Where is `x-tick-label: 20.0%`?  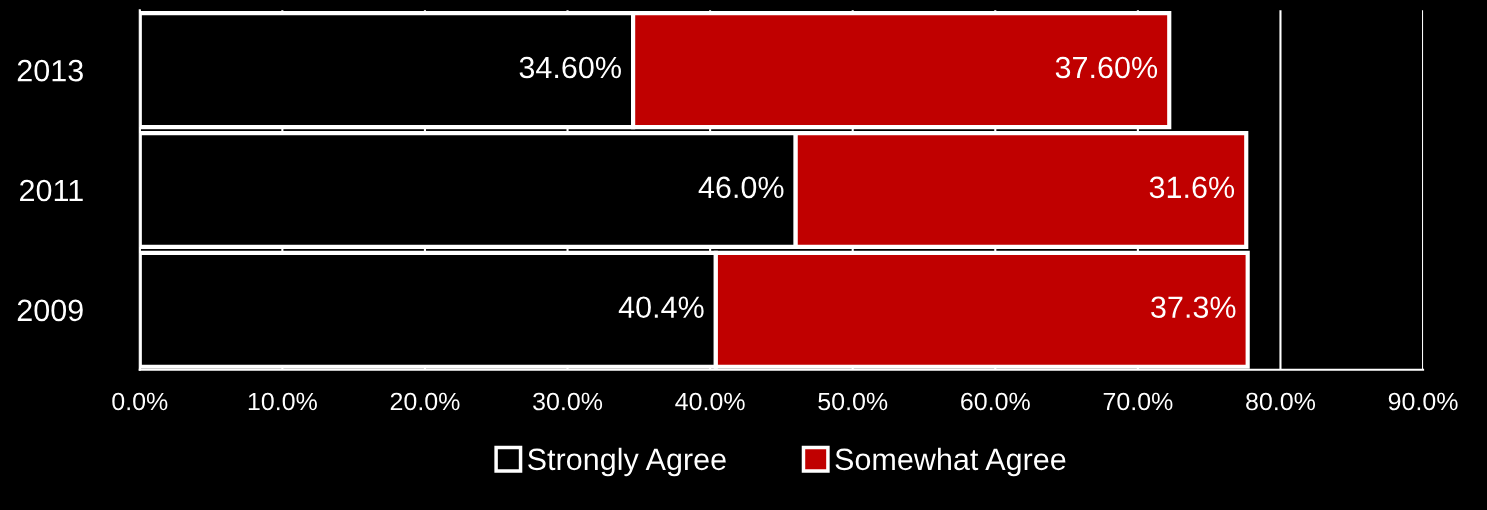
x-tick-label: 20.0% is located at coordinates (425, 401).